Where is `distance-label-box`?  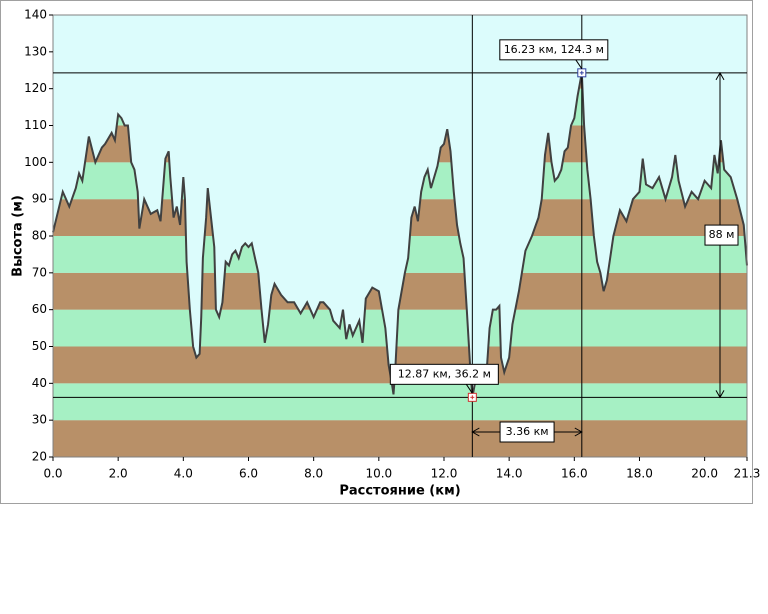
distance-label-box is located at coordinates (527, 432).